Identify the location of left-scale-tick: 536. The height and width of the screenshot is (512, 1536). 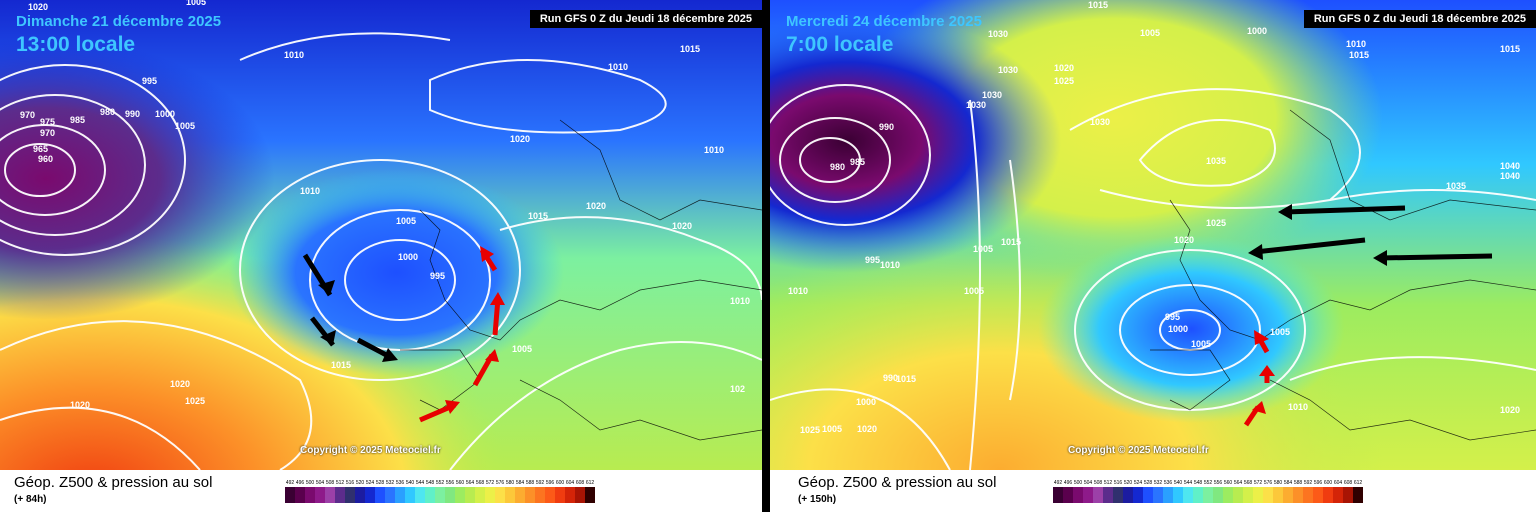
(400, 483).